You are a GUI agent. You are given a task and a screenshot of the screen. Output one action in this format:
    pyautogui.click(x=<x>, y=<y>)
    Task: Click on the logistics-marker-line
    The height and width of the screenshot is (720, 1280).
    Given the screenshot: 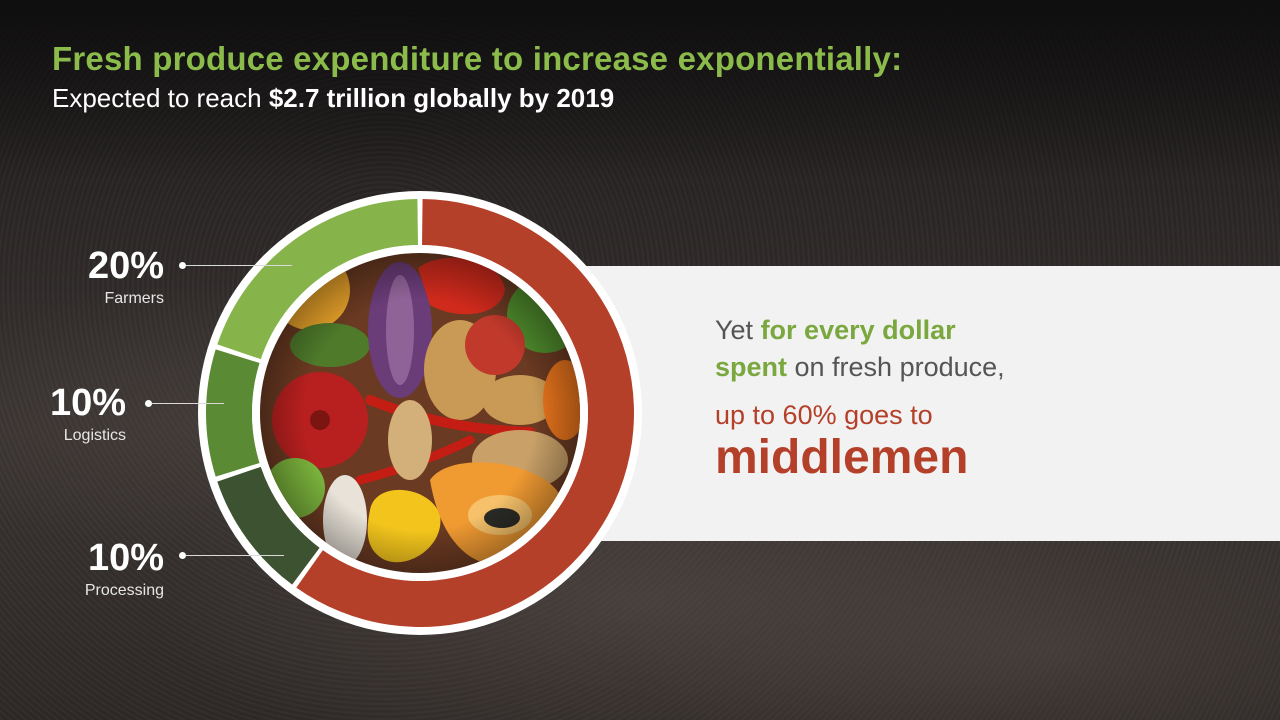 What is the action you would take?
    pyautogui.click(x=188, y=403)
    